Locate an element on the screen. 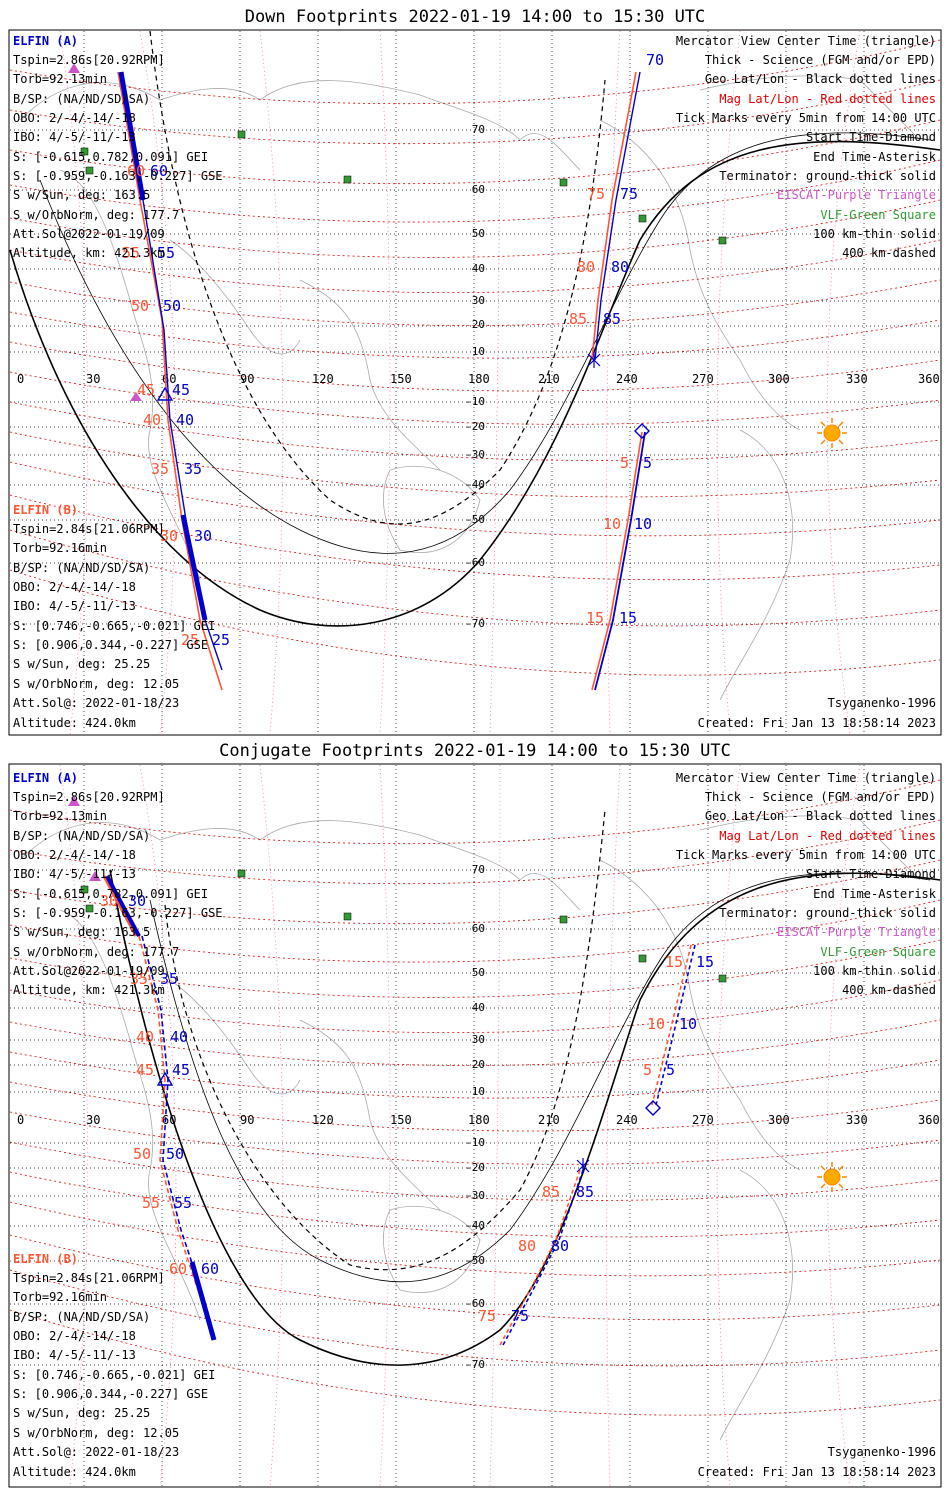 This screenshot has height=1504, width=950. elfin-b-tick-label: 85 is located at coordinates (578, 319).